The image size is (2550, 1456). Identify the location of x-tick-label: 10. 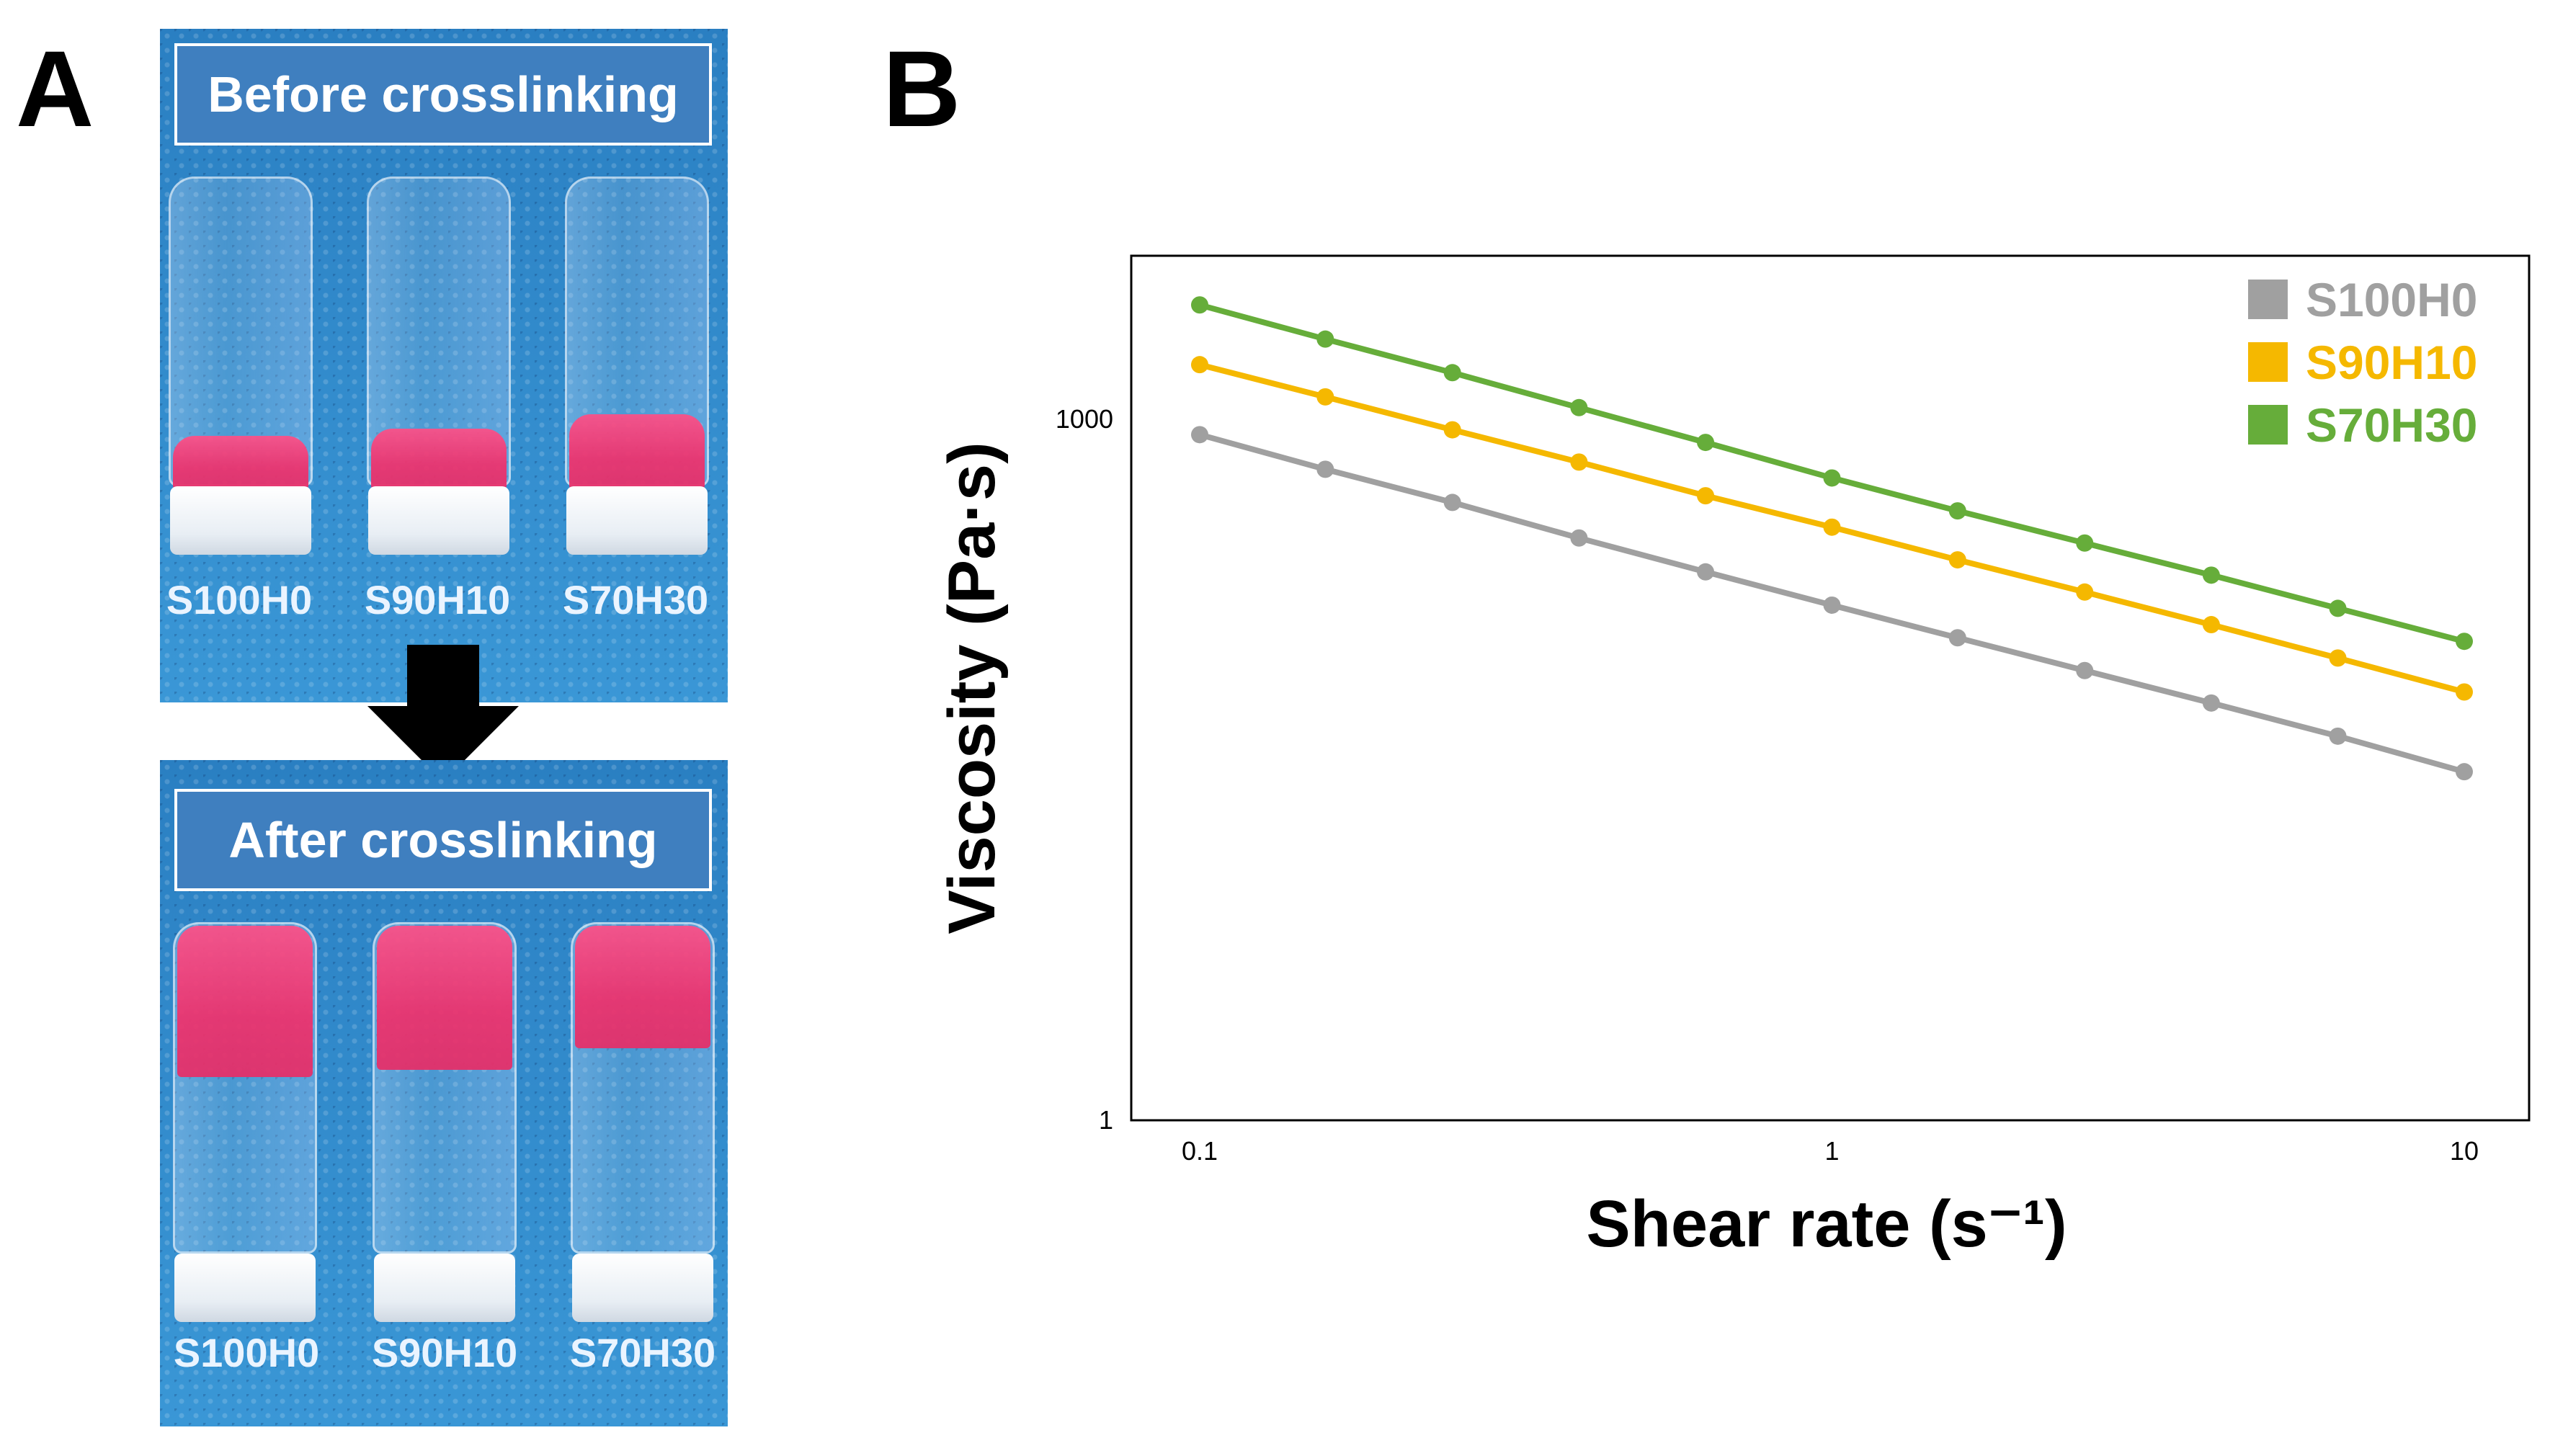
(2465, 1151).